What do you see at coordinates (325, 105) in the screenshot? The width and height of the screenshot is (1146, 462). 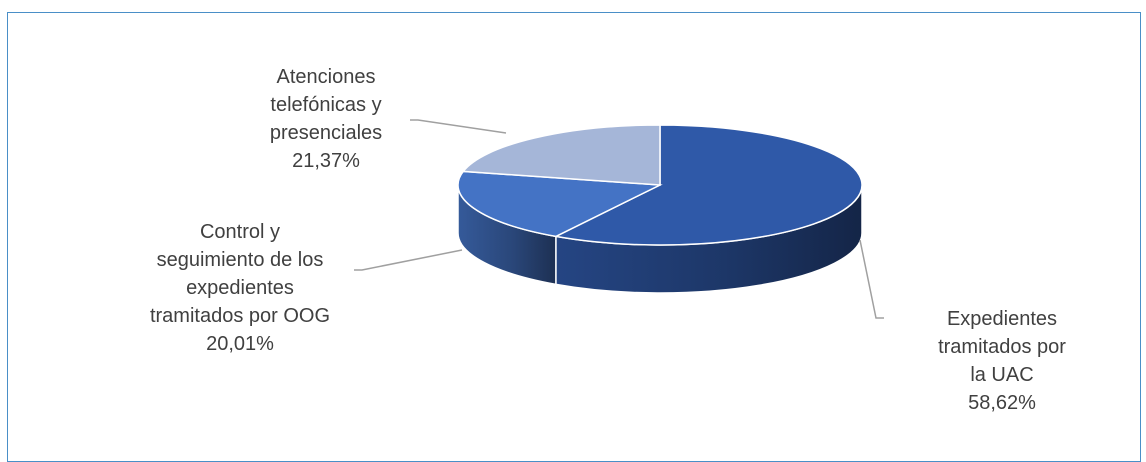 I see `slice-label-line-2-1: telefónicas y` at bounding box center [325, 105].